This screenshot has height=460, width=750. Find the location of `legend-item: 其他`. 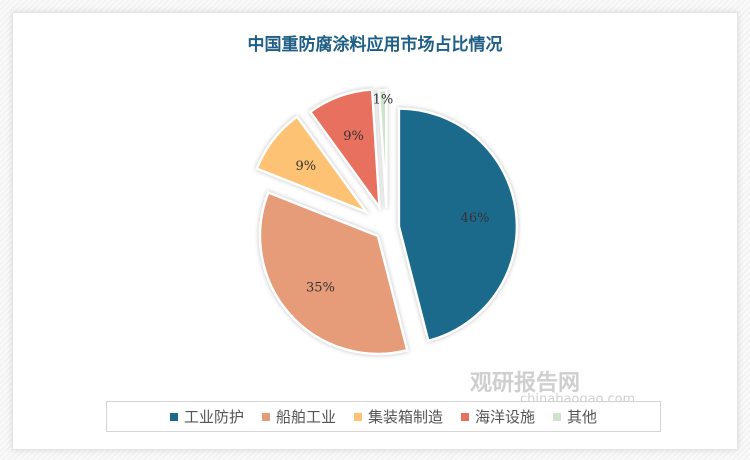

legend-item: 其他 is located at coordinates (575, 416).